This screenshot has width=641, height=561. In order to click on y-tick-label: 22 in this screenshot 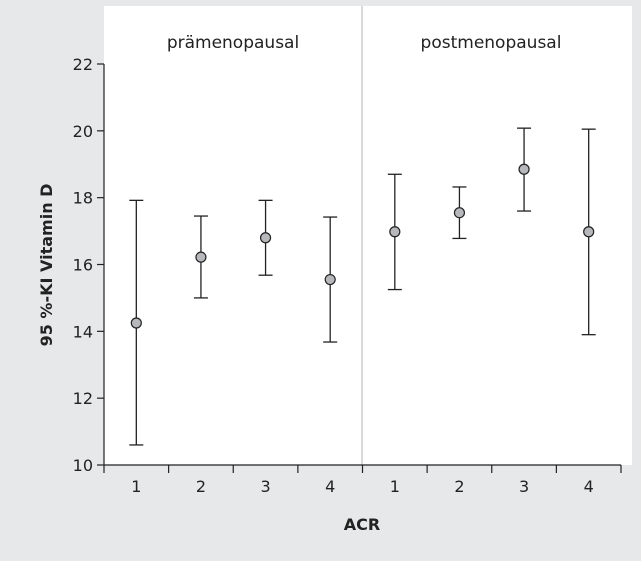, I will do `click(83, 64)`.